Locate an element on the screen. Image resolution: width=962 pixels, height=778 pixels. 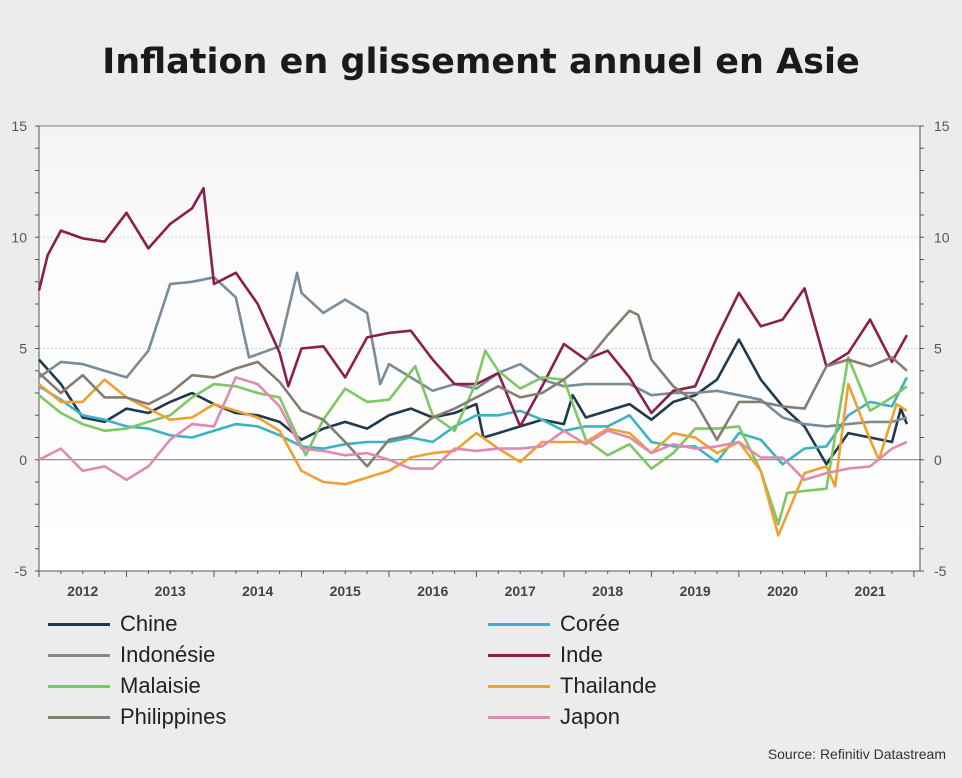
legend-item: Philippines is located at coordinates (268, 717).